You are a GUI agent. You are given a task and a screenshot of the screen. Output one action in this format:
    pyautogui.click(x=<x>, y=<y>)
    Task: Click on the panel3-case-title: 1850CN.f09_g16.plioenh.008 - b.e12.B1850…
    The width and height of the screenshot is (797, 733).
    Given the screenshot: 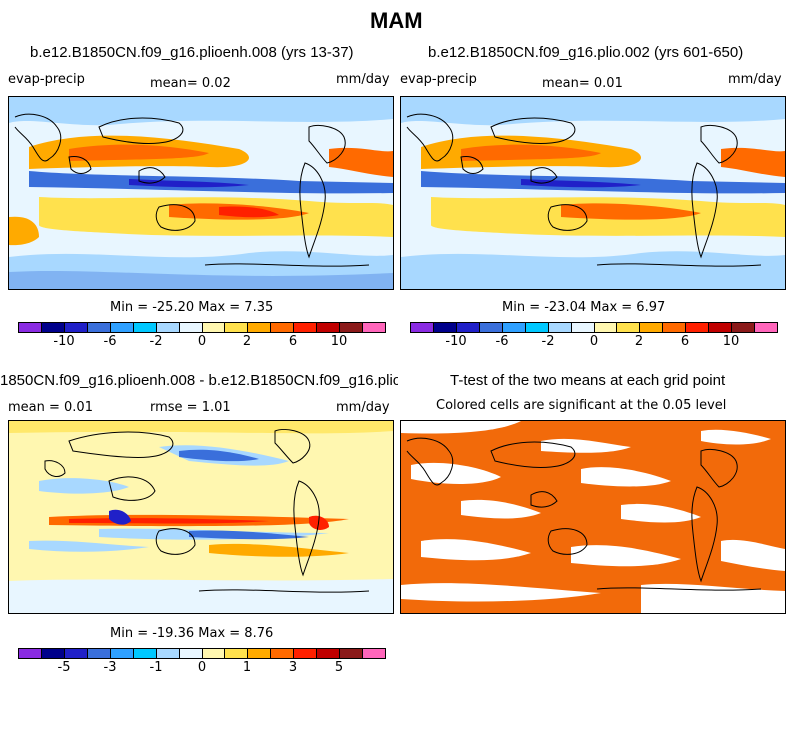 What is the action you would take?
    pyautogui.click(x=199, y=380)
    